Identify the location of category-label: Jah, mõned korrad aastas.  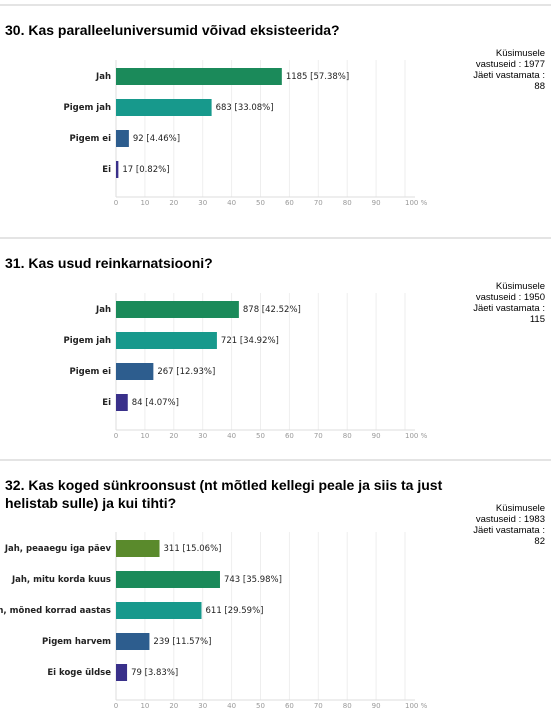
(55, 611).